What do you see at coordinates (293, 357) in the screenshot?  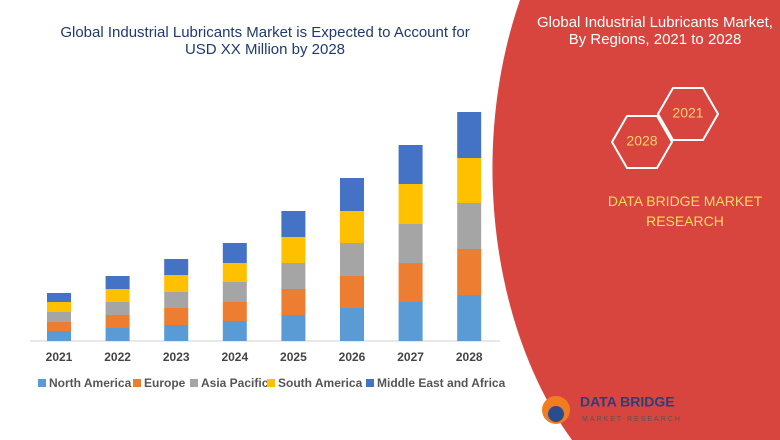 I see `x-tick-label: 2025` at bounding box center [293, 357].